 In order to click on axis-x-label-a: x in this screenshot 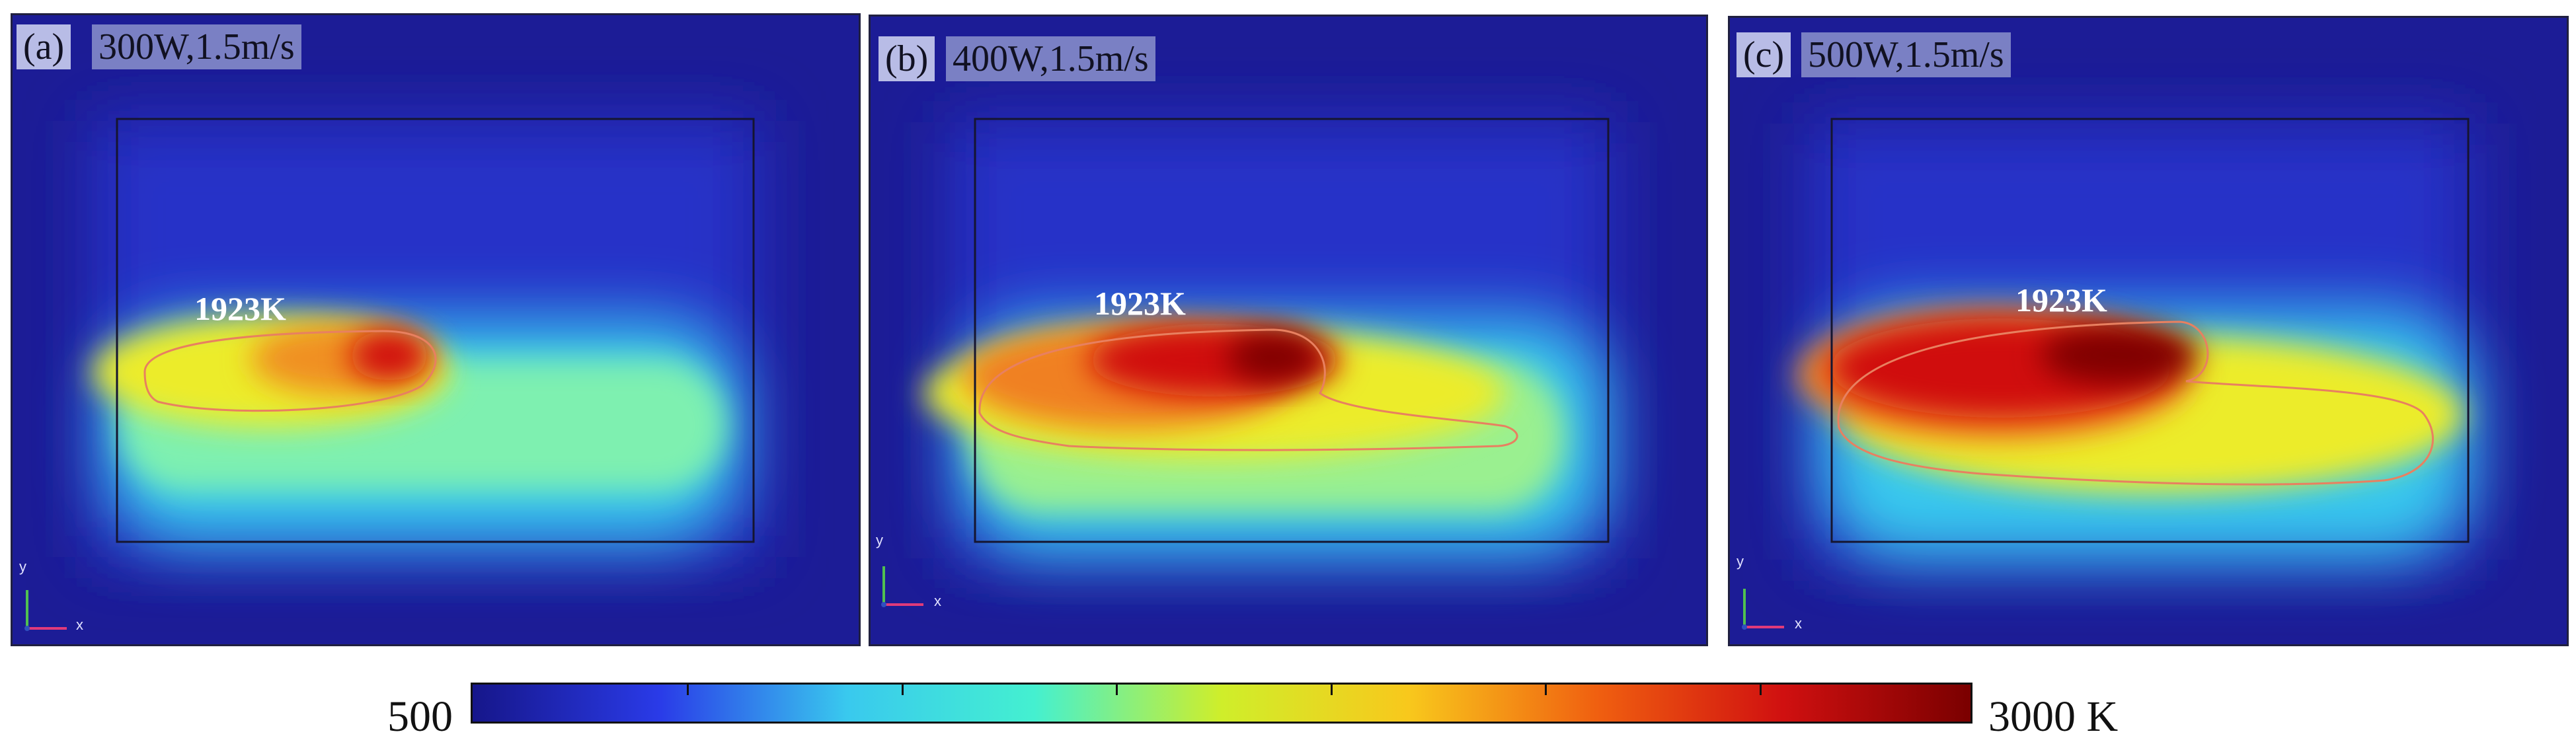, I will do `click(79, 624)`.